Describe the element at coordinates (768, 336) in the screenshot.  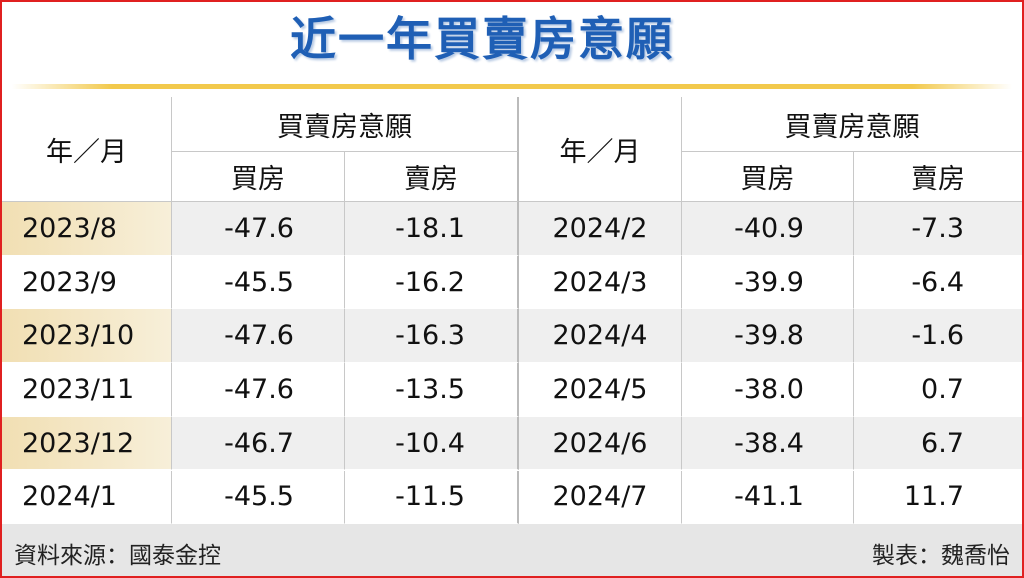
I see `buy-cell: -39.8` at that location.